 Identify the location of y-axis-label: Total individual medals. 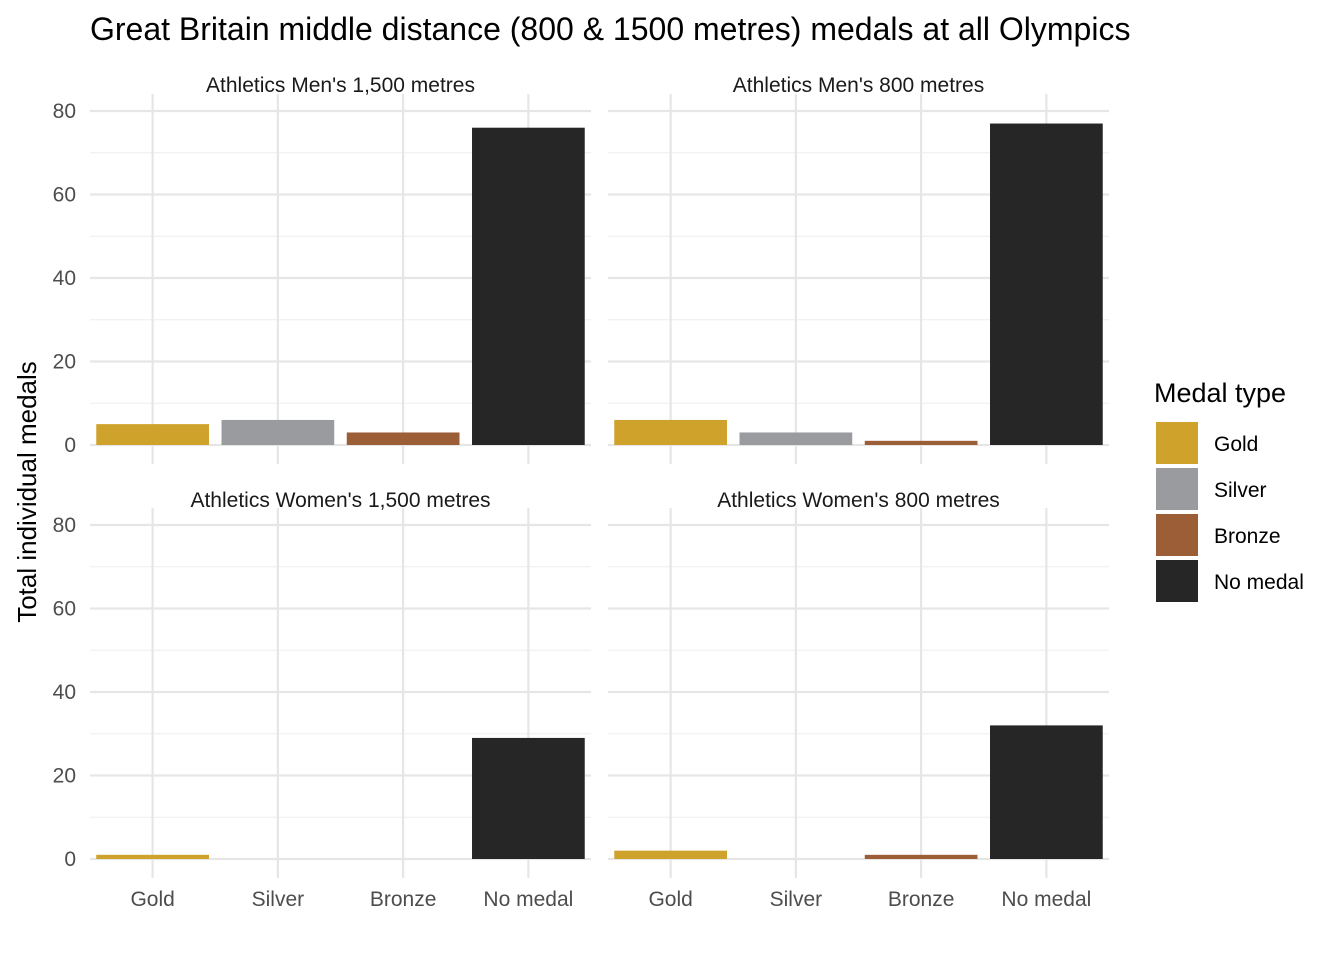
(27, 492).